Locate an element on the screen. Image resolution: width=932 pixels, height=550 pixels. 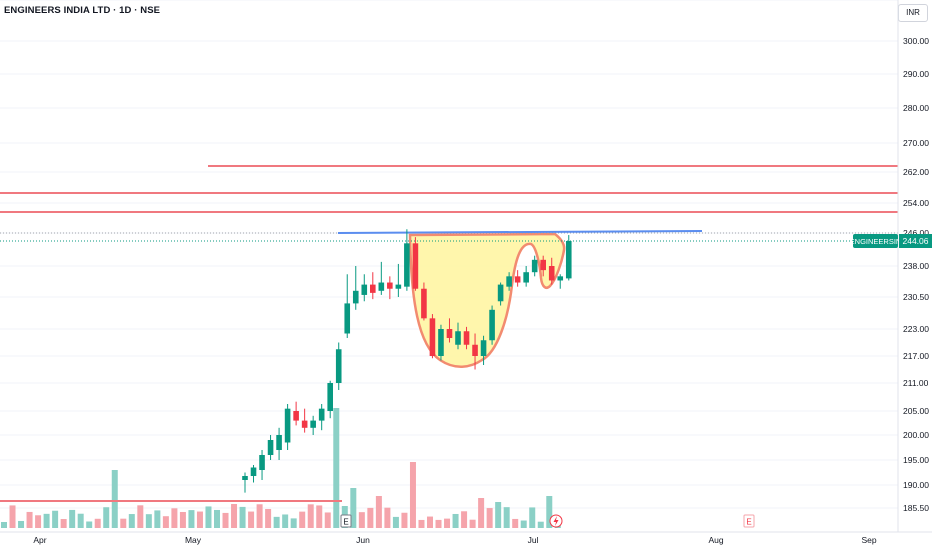
time-tick-label: Jul is located at coordinates (533, 540).